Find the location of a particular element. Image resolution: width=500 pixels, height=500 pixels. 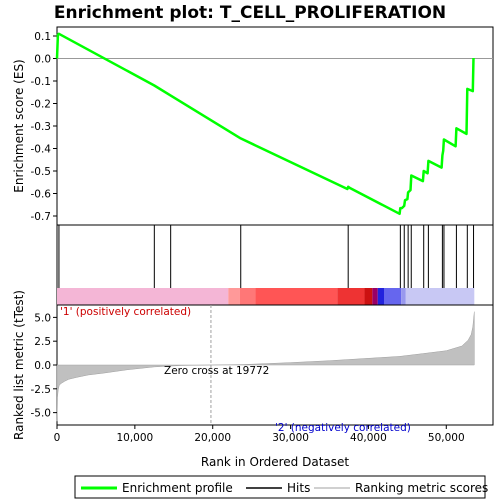

metric-y-tick-label: -5.0 is located at coordinates (41, 414).